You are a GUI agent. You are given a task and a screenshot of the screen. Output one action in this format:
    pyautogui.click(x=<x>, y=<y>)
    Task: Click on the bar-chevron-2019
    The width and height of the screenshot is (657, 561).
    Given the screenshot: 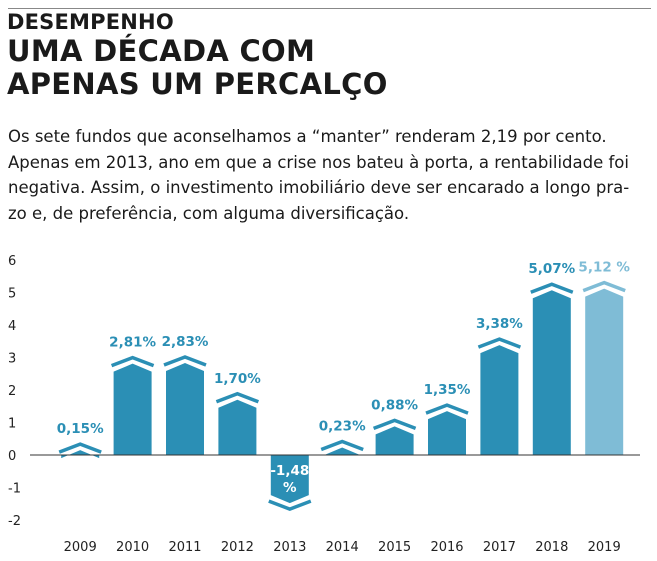 What is the action you would take?
    pyautogui.click(x=604, y=286)
    